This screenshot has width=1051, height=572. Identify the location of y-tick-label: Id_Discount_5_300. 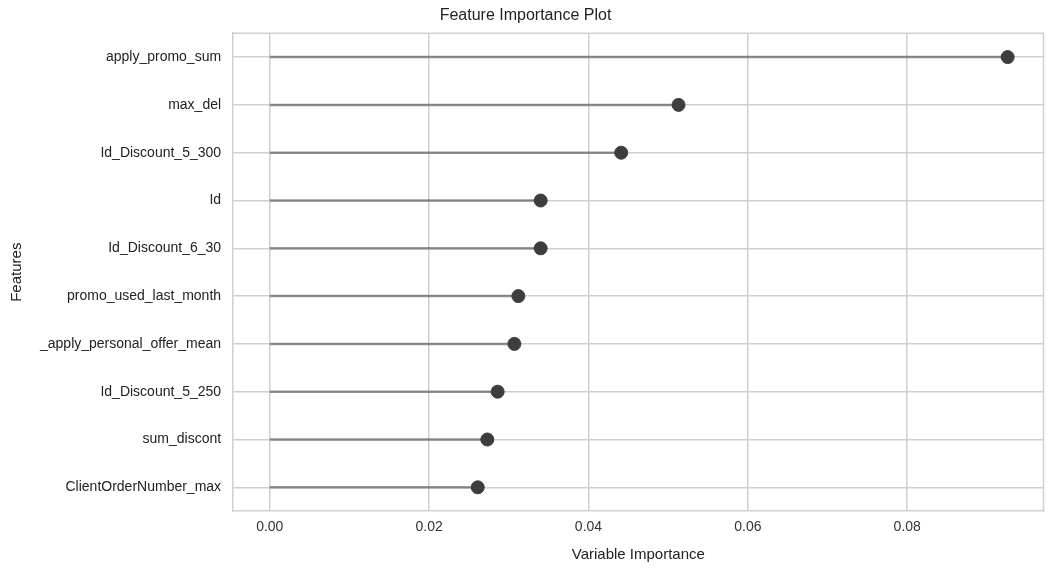
(161, 151).